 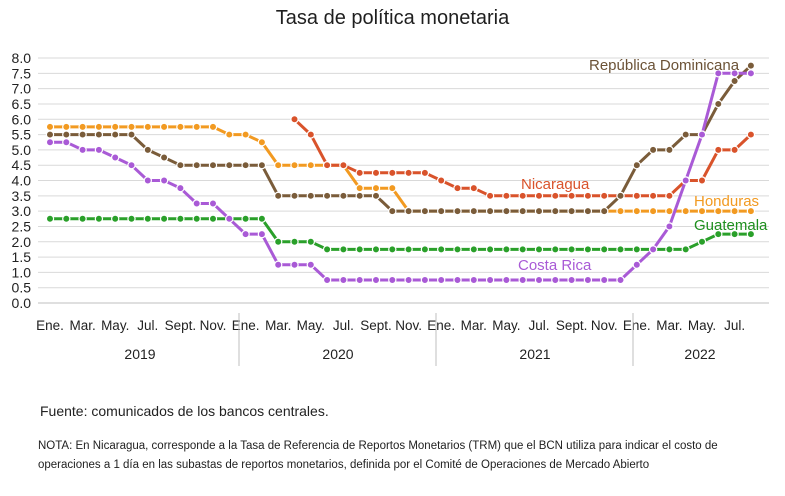 I want to click on y-tick-label: 4.0, so click(x=22, y=181).